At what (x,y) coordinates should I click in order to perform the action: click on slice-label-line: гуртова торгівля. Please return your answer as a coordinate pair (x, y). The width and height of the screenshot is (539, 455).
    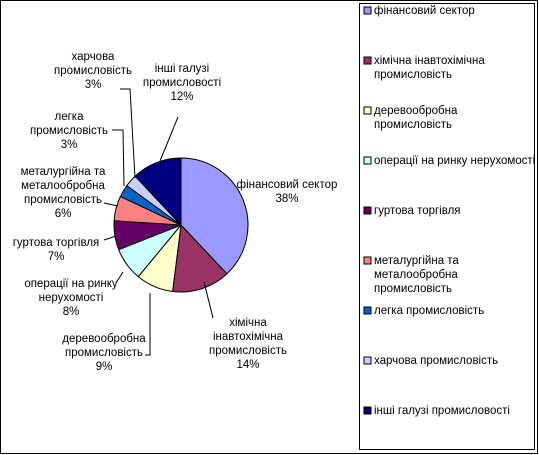
    Looking at the image, I should click on (56, 243).